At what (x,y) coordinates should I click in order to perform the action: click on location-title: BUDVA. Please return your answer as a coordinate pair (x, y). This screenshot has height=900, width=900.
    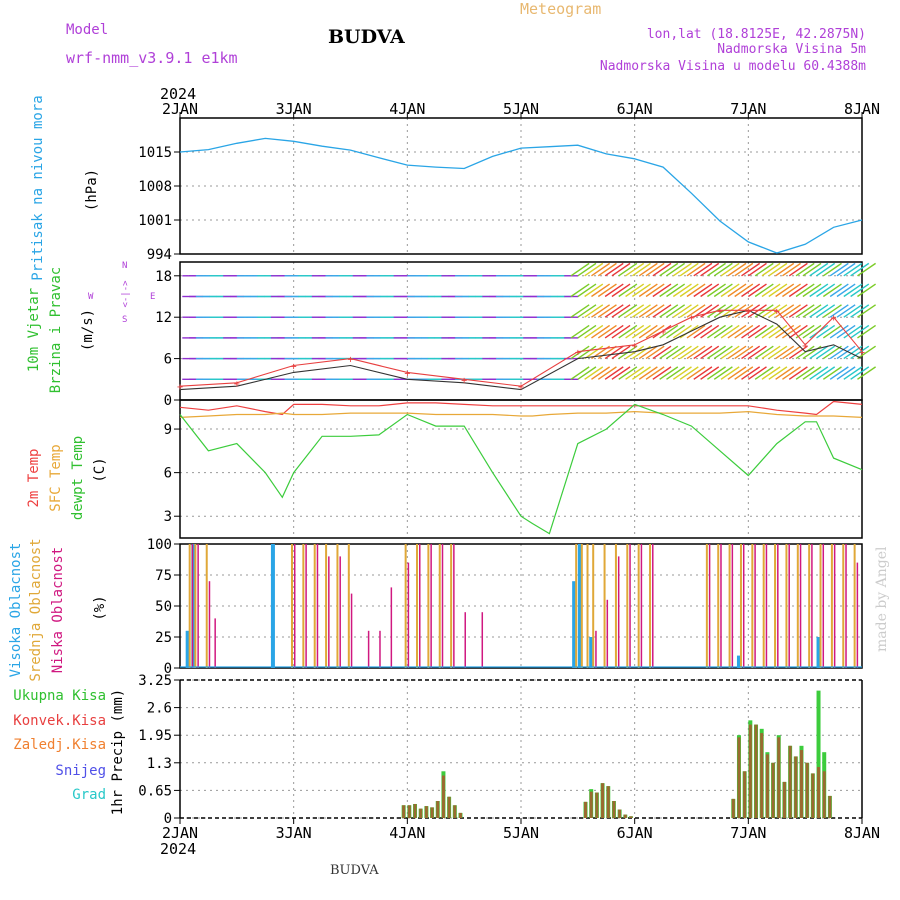
    Looking at the image, I should click on (366, 37).